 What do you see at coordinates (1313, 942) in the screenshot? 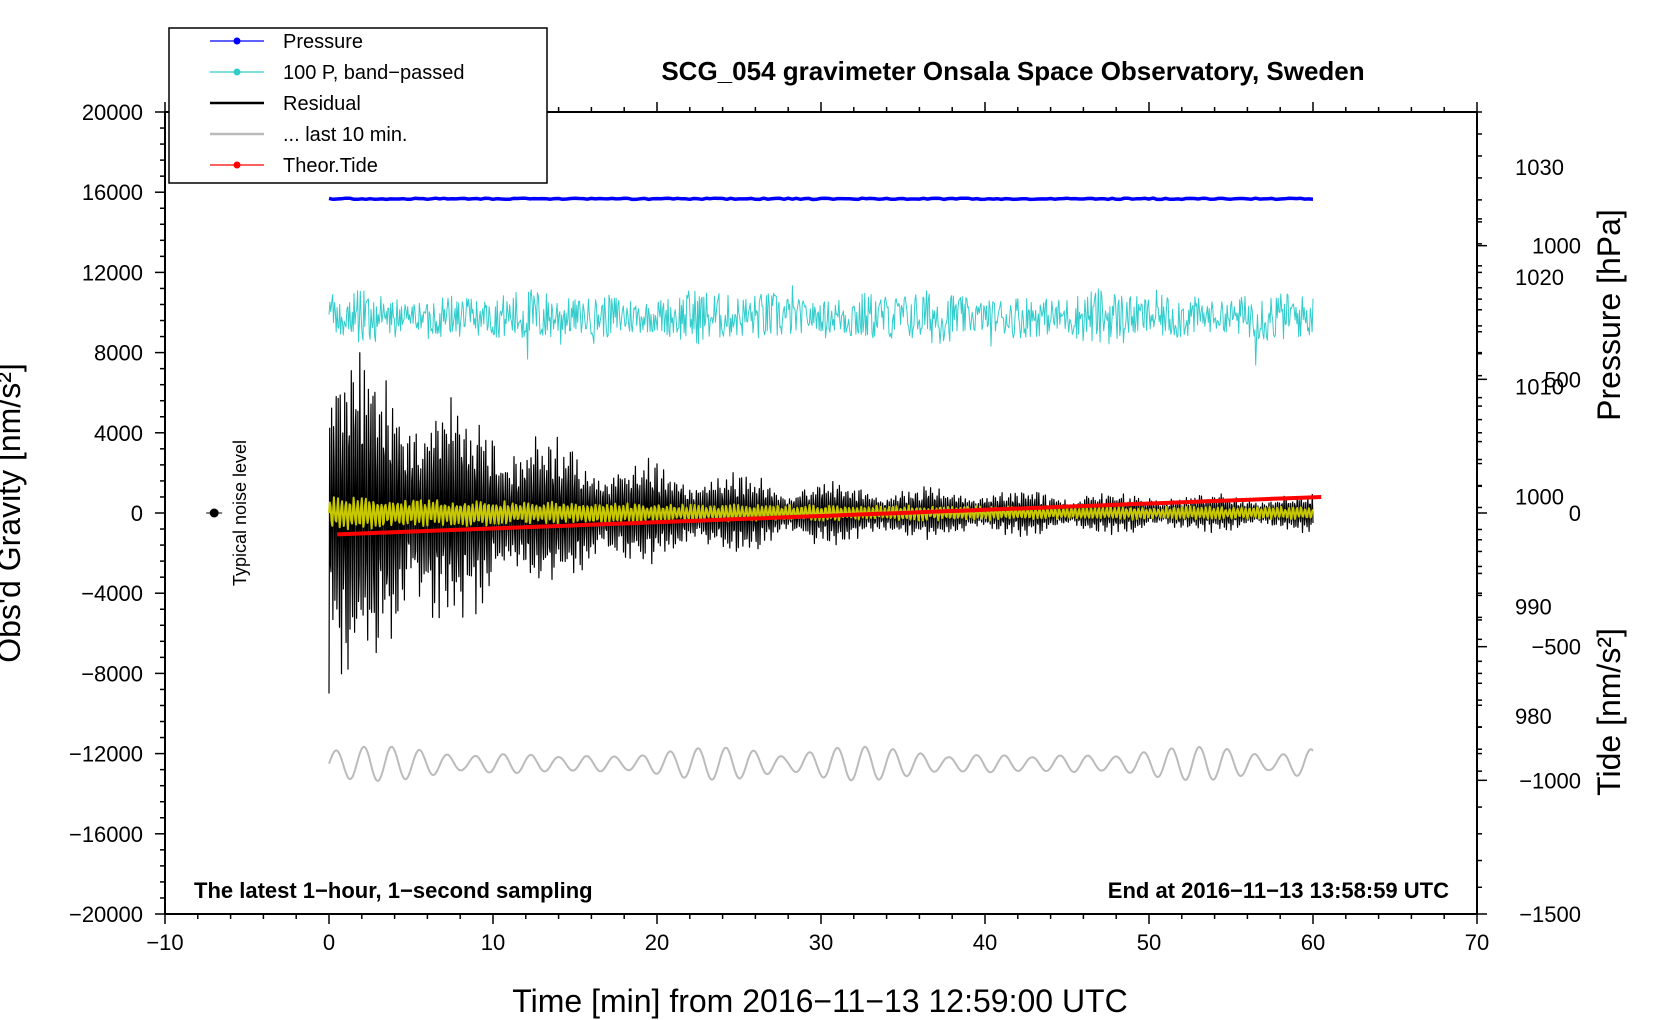
I see `x-tick-label: 60` at bounding box center [1313, 942].